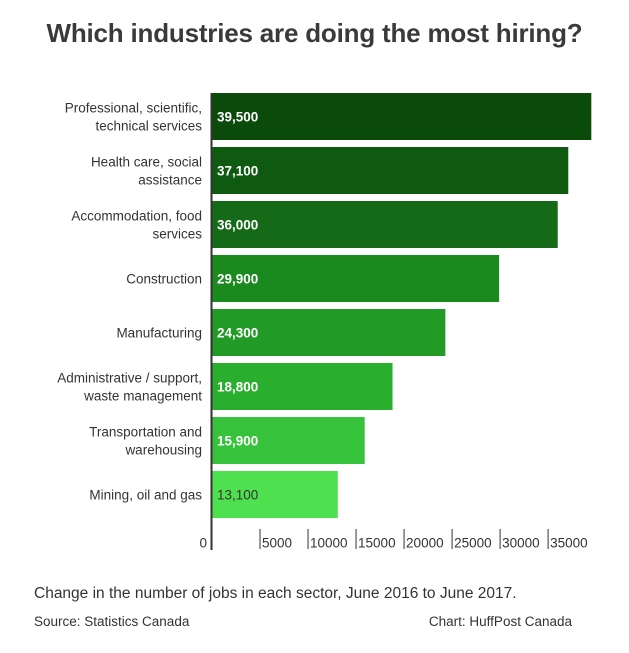 The height and width of the screenshot is (653, 629). Describe the element at coordinates (146, 171) in the screenshot. I see `category-label-1: Health care, social assistance` at that location.